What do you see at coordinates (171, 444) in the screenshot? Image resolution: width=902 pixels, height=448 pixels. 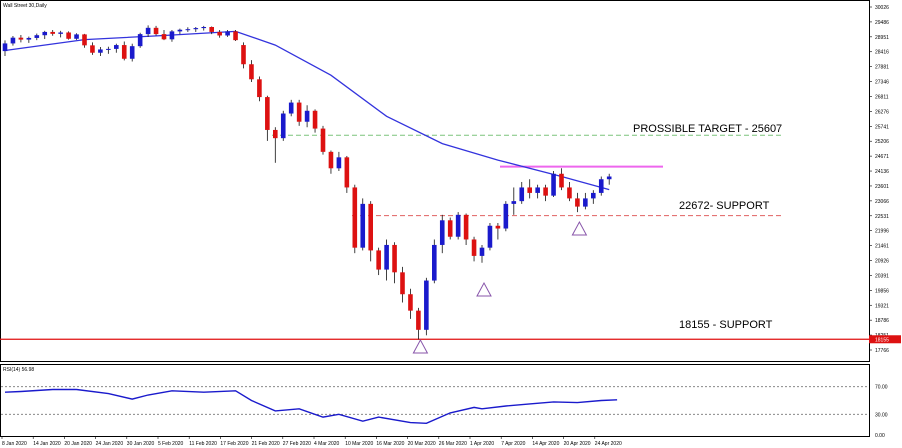 I see `x-tick-label: 5 Feb 2020` at bounding box center [171, 444].